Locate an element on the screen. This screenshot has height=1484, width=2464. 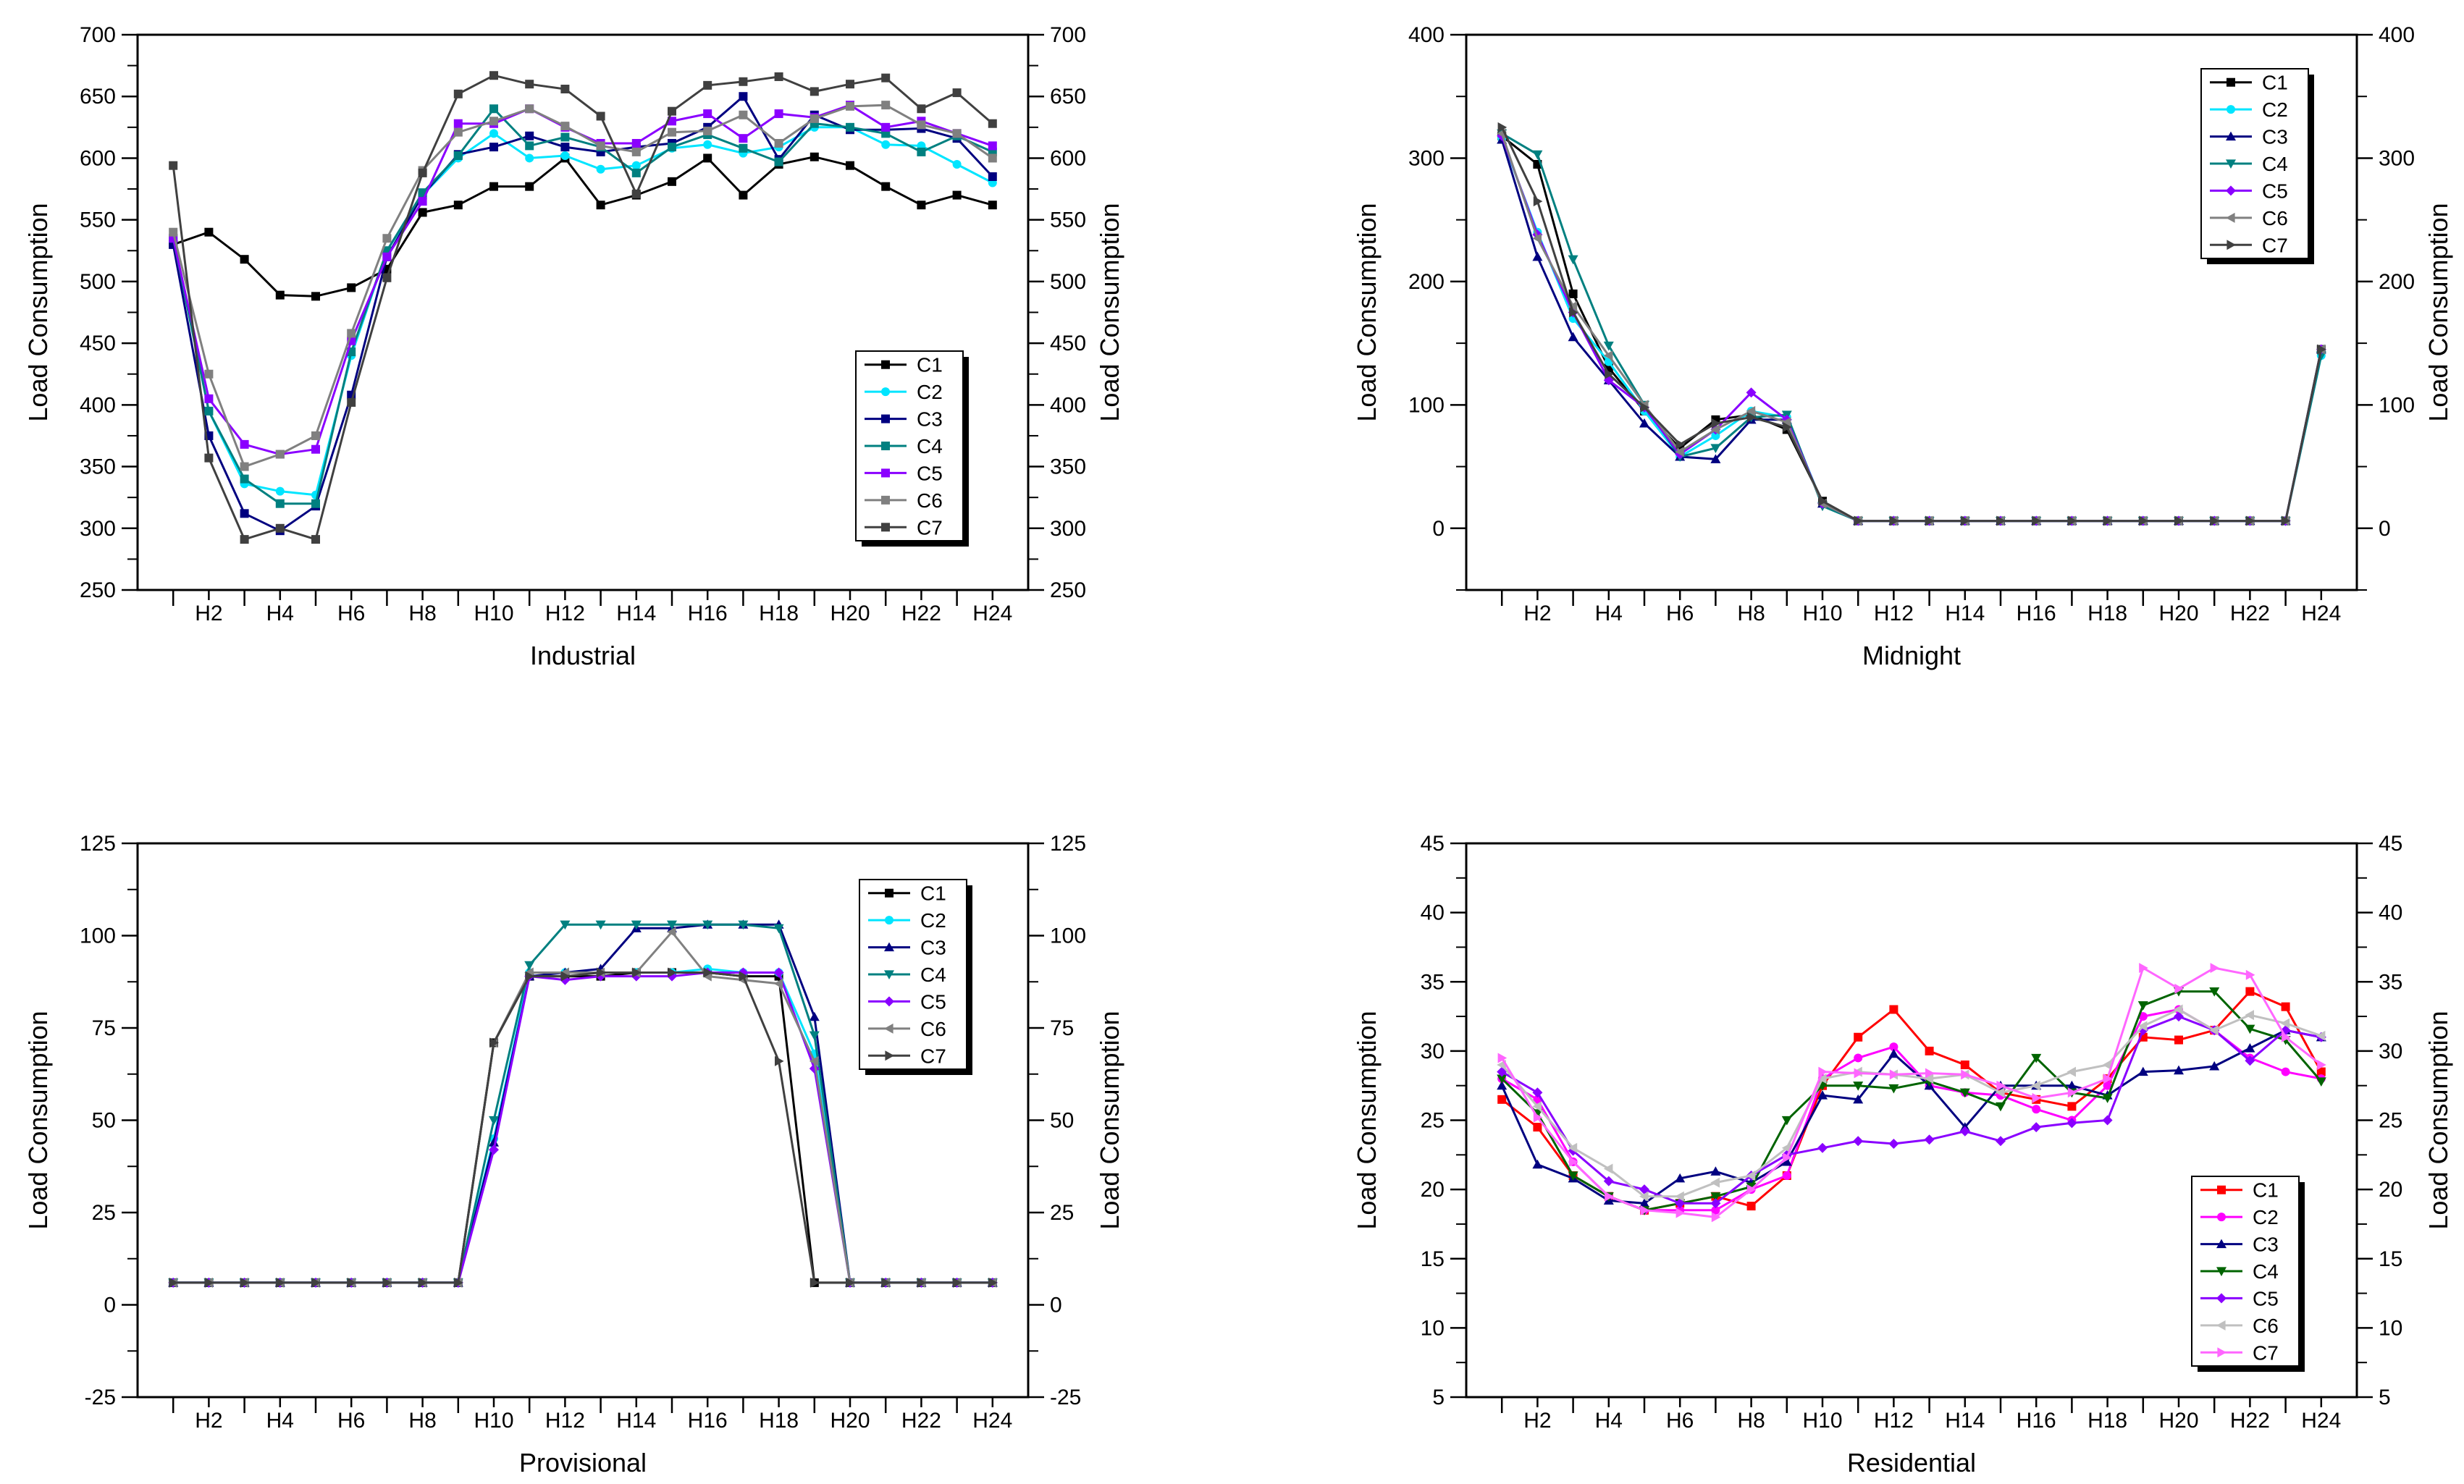
legend-label: C6 is located at coordinates (2275, 218).